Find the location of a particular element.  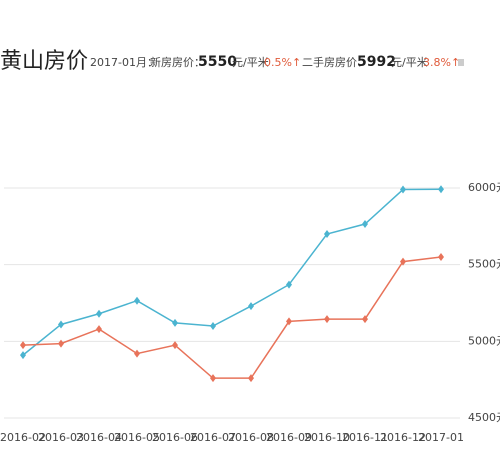

icon is located at coordinates (461, 62).